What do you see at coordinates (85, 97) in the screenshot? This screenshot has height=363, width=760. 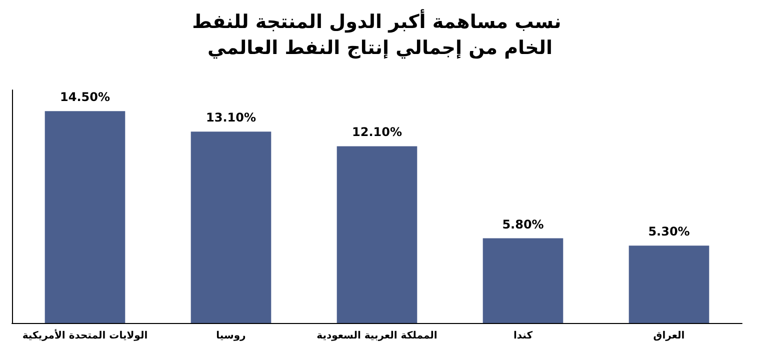 I see `data-label: 14.50%` at bounding box center [85, 97].